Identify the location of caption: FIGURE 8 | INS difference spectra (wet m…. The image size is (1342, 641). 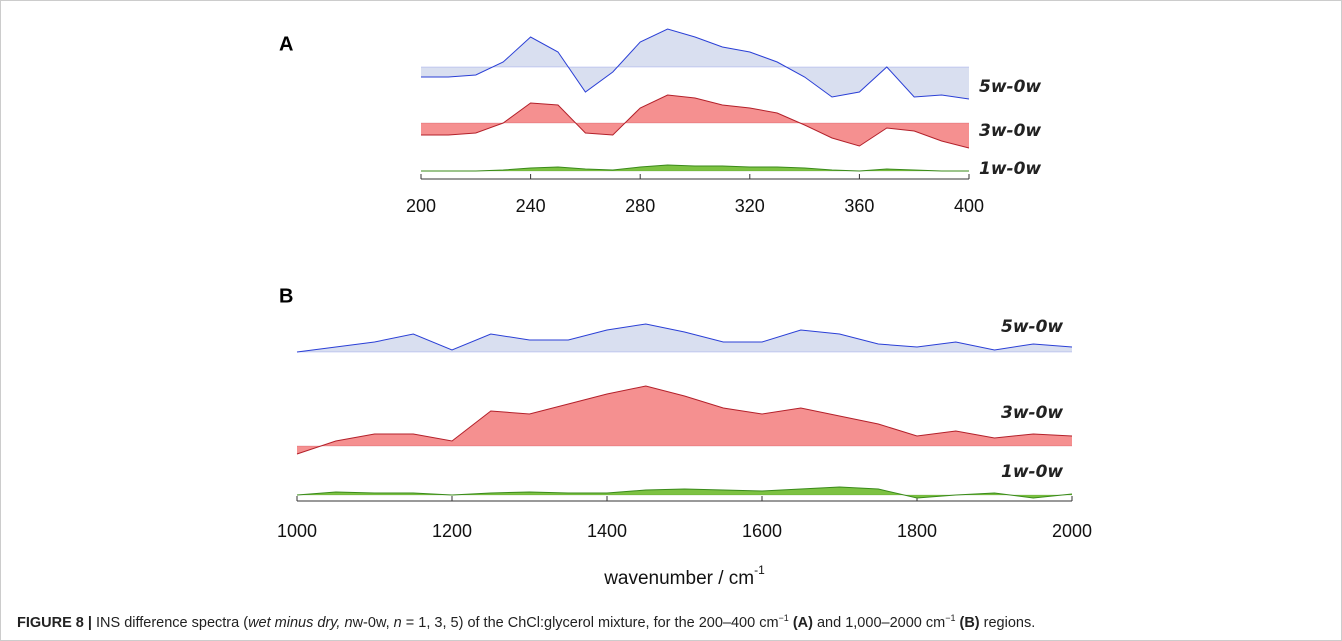
(526, 622).